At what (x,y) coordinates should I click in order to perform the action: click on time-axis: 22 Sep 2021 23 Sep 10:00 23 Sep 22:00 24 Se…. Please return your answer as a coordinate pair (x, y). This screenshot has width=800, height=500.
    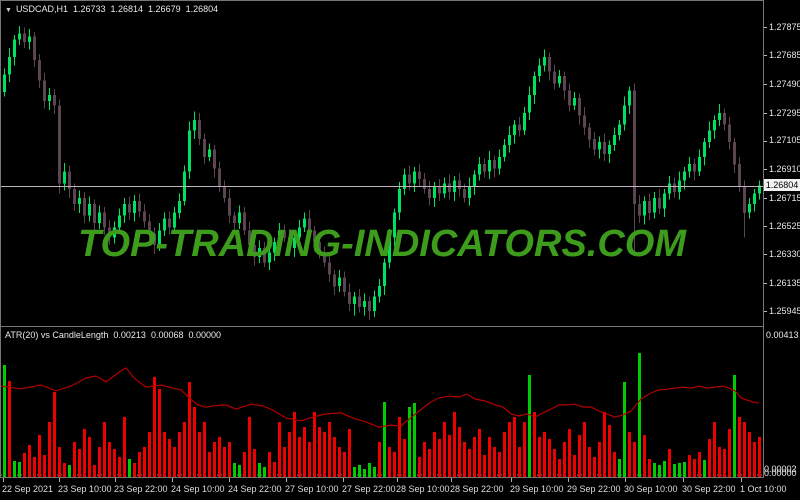
    Looking at the image, I should click on (400, 488).